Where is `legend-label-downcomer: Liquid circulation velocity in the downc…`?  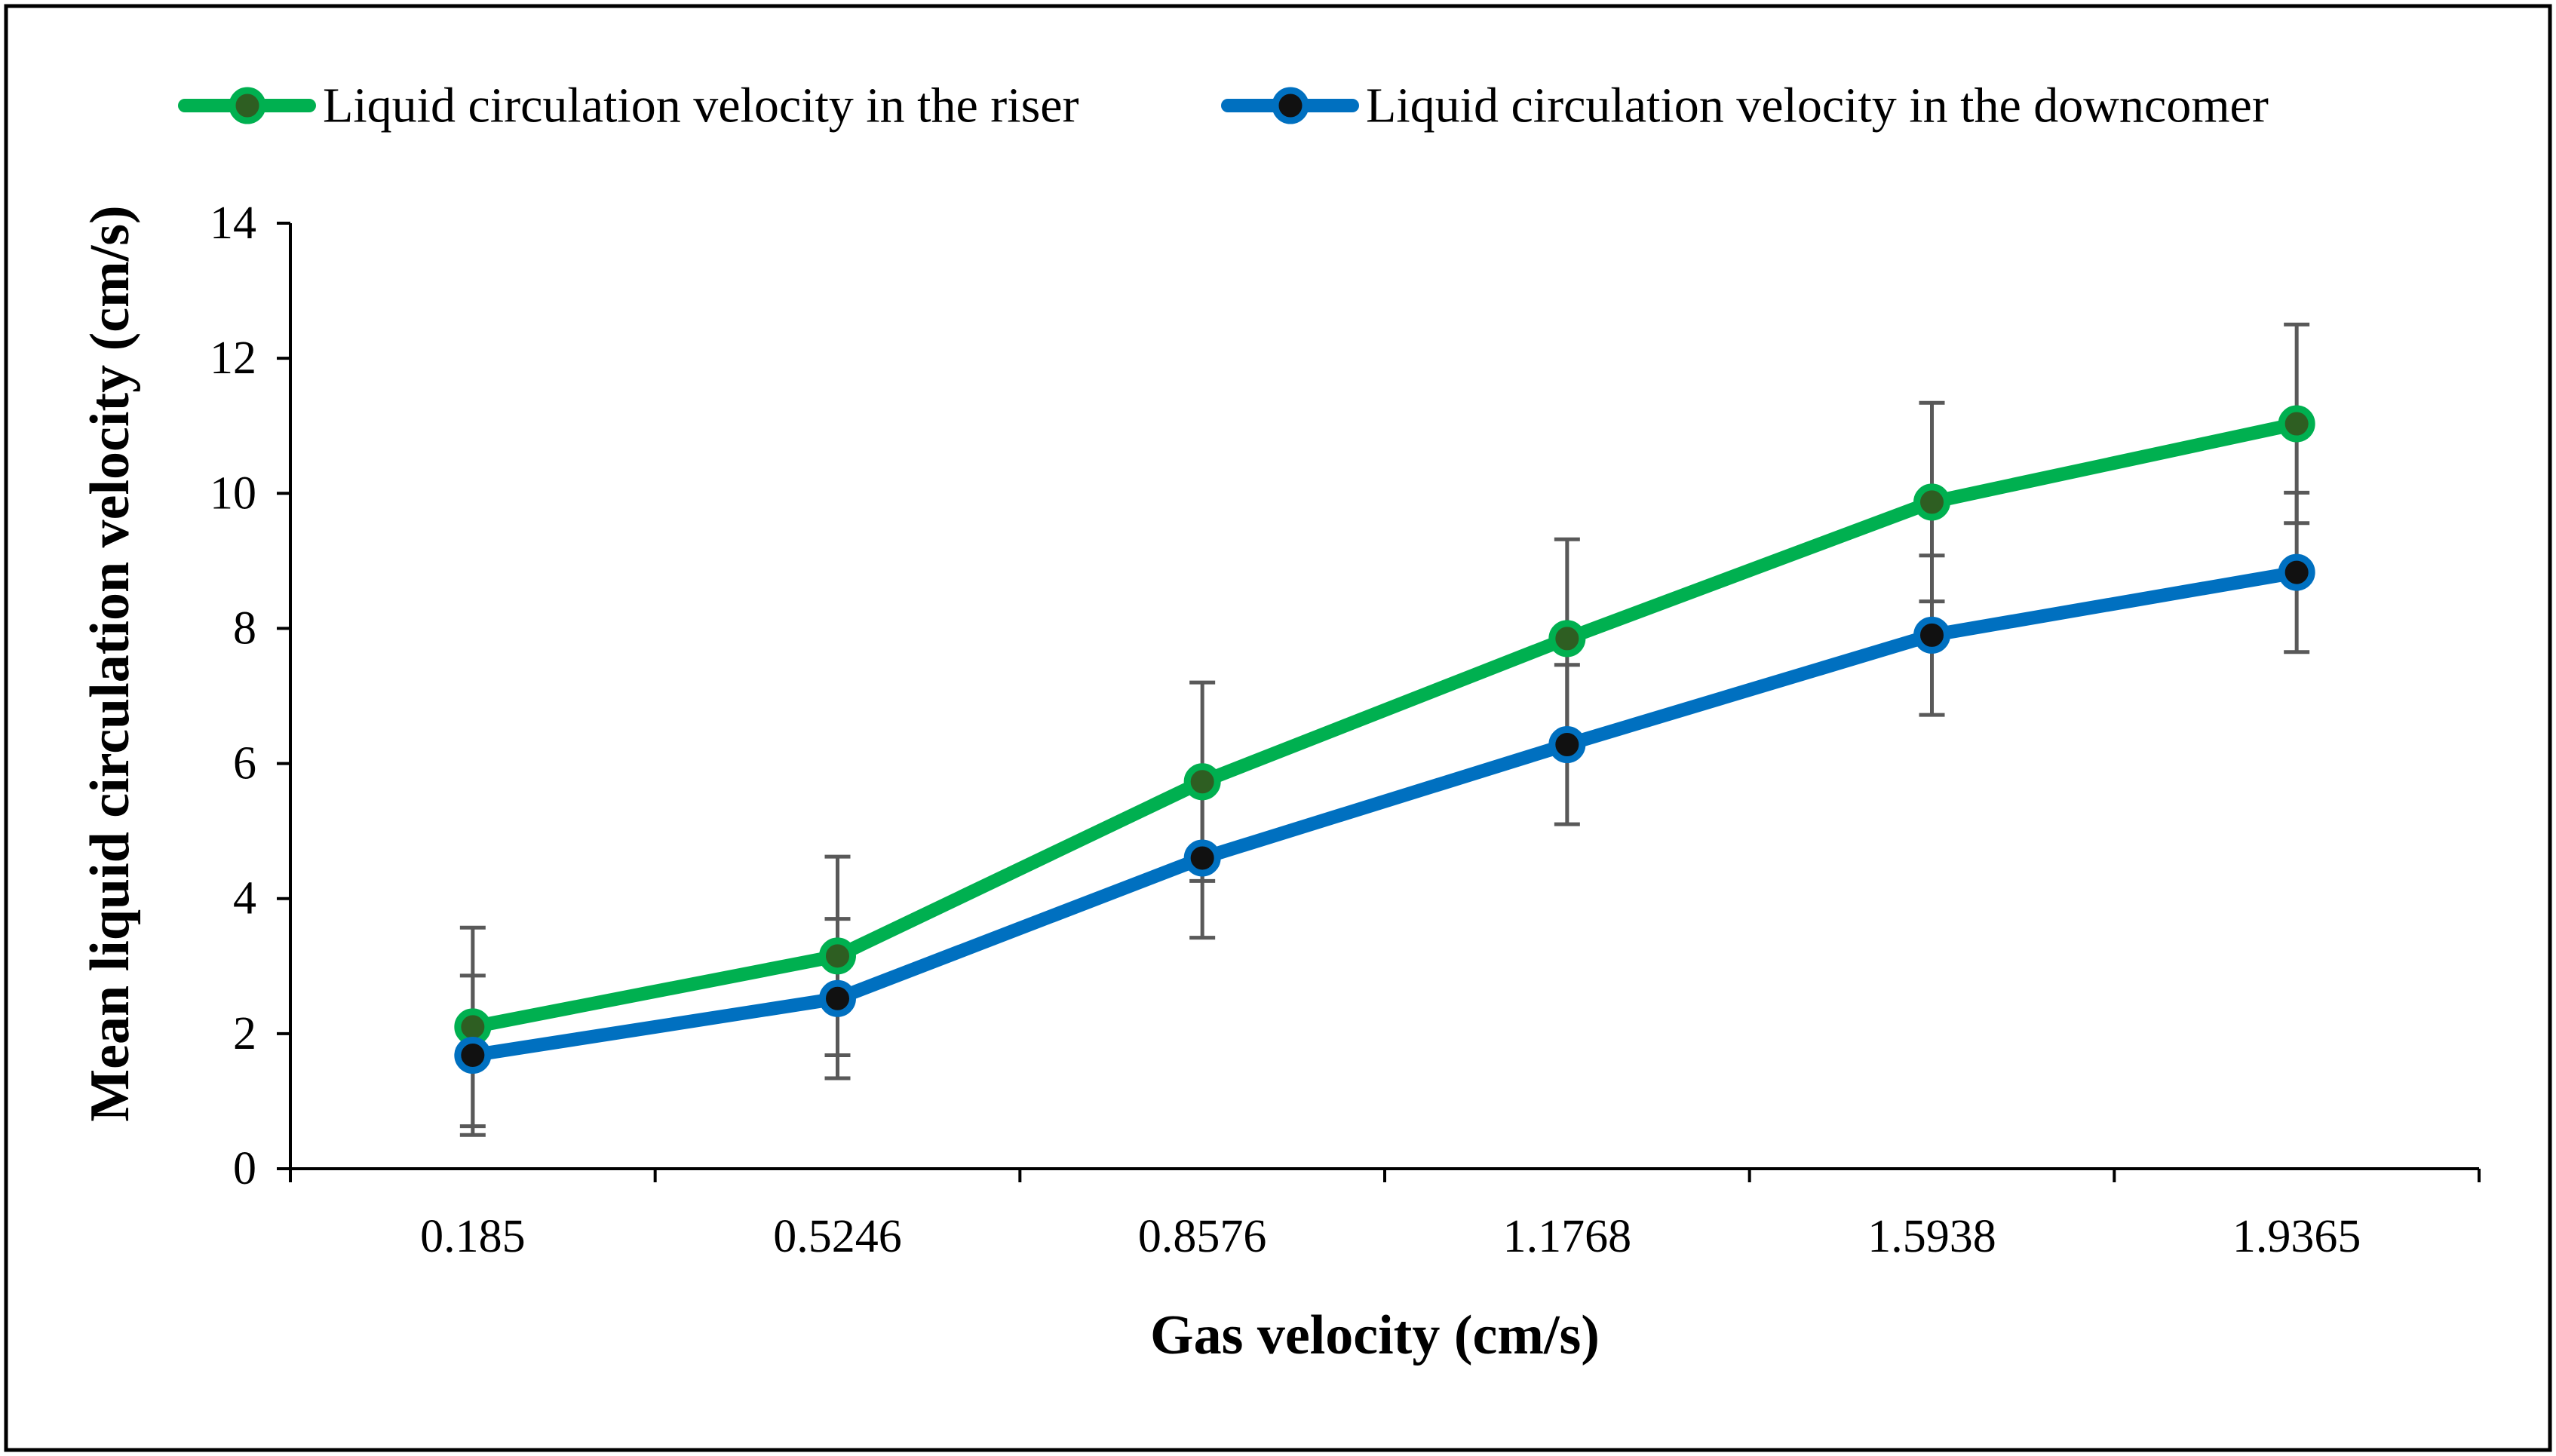 legend-label-downcomer: Liquid circulation velocity in the downc… is located at coordinates (1817, 105).